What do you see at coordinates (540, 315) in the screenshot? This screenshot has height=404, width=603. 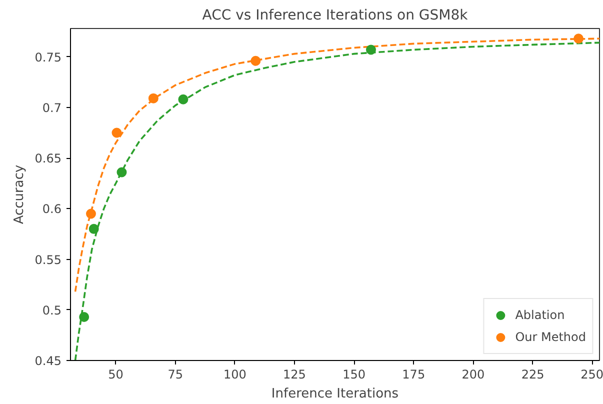 I see `legend-label: Ablation` at bounding box center [540, 315].